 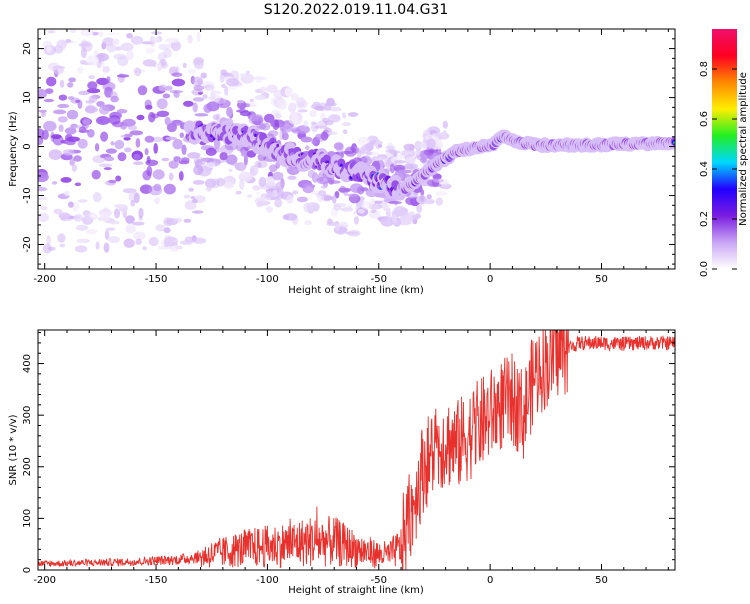 What do you see at coordinates (356, 290) in the screenshot?
I see `spectrogram-xlabel: Height of straight line (km)` at bounding box center [356, 290].